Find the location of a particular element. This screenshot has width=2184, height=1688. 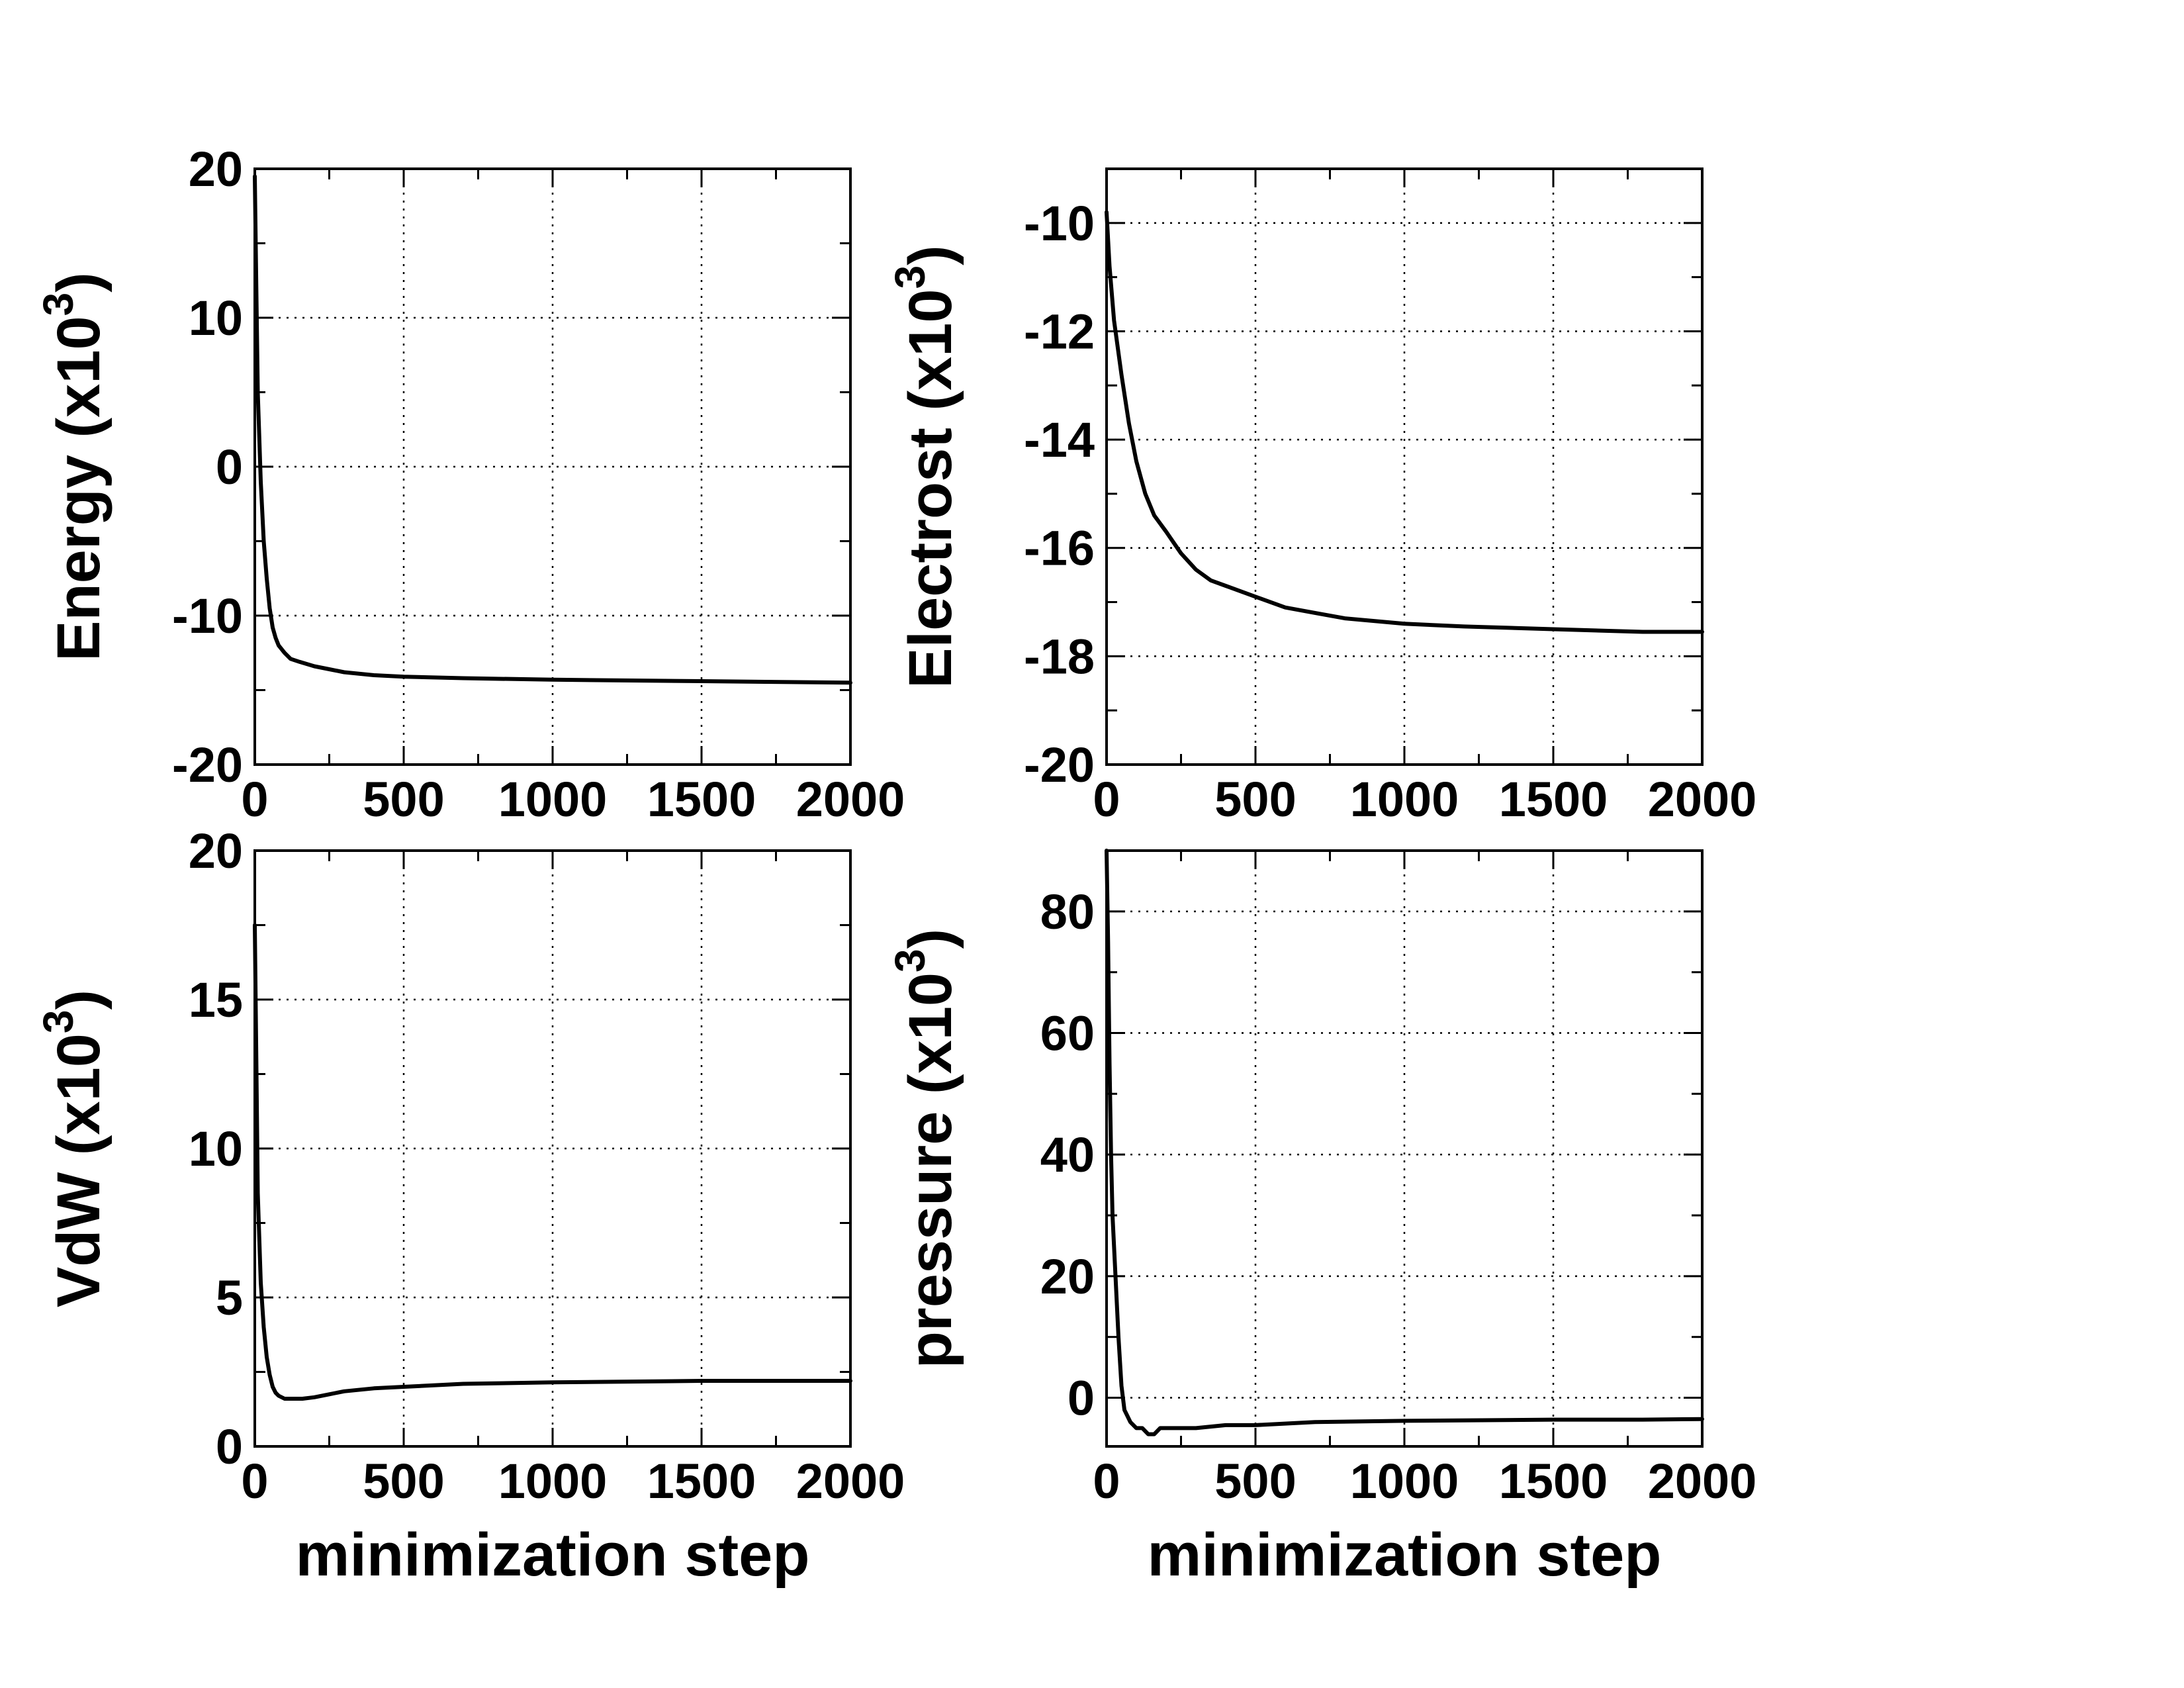

y-tick-label: -14 is located at coordinates (1059, 439).